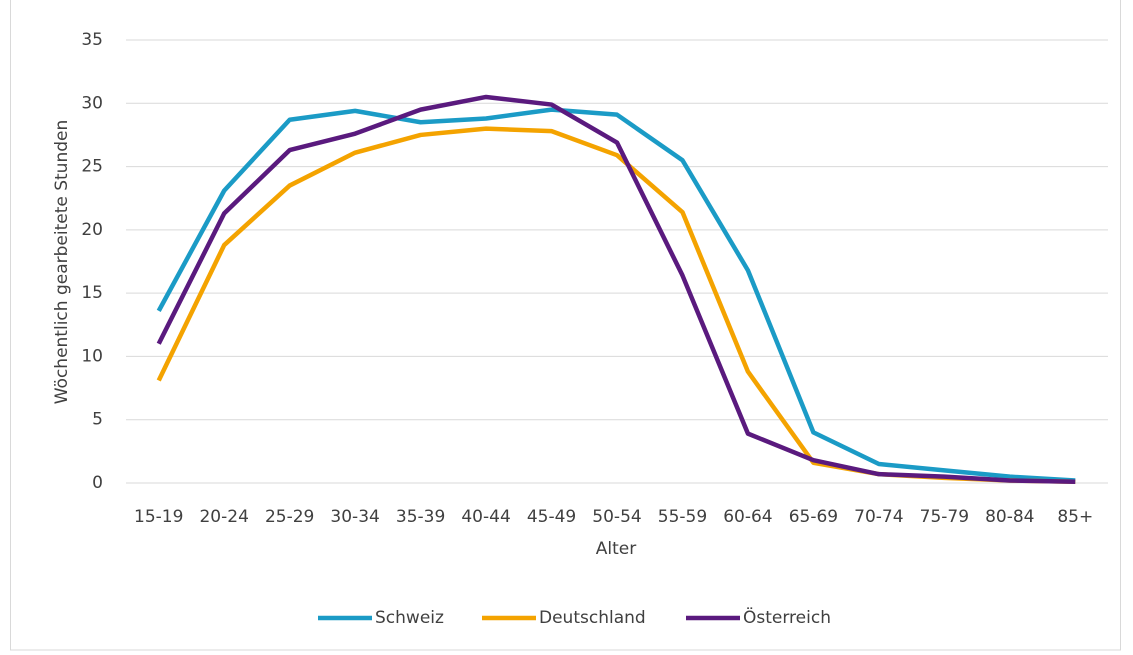 The image size is (1133, 655). What do you see at coordinates (944, 517) in the screenshot?
I see `x-tick-label: 75-79` at bounding box center [944, 517].